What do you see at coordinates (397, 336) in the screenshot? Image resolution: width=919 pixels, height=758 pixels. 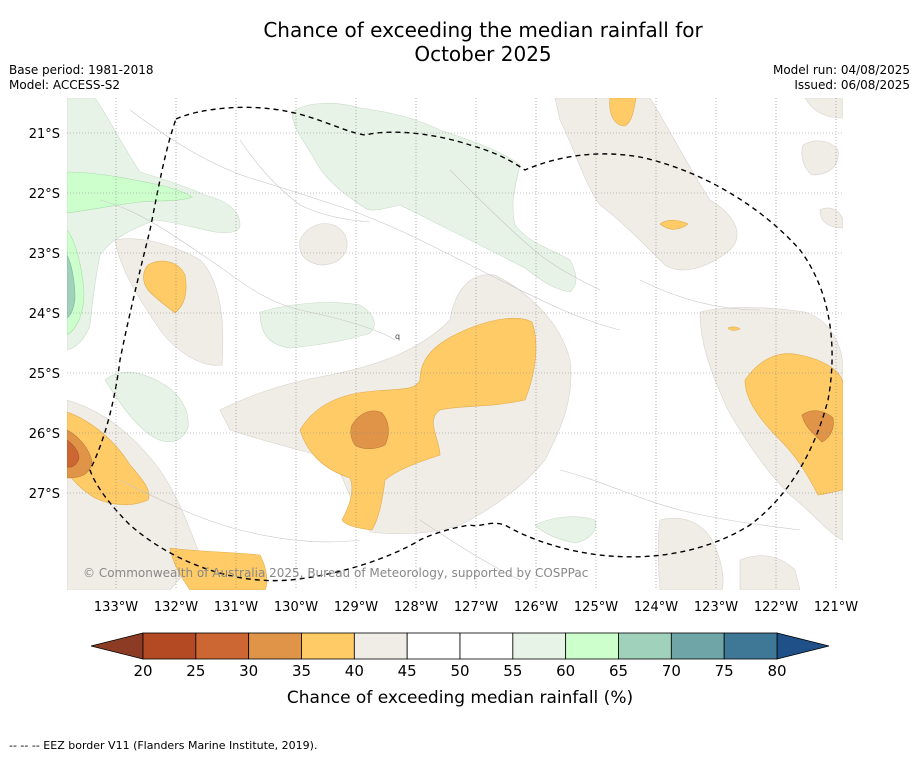 I see `small-mark: q` at bounding box center [397, 336].